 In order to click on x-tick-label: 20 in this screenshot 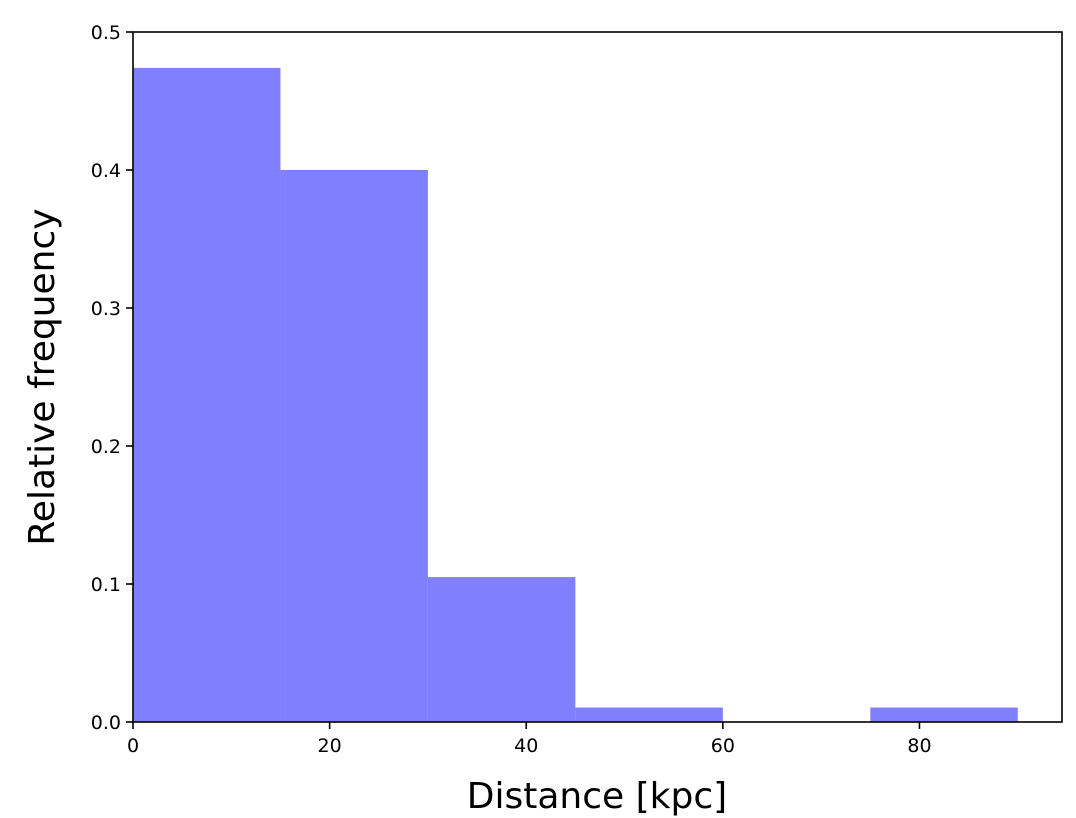, I will do `click(330, 746)`.